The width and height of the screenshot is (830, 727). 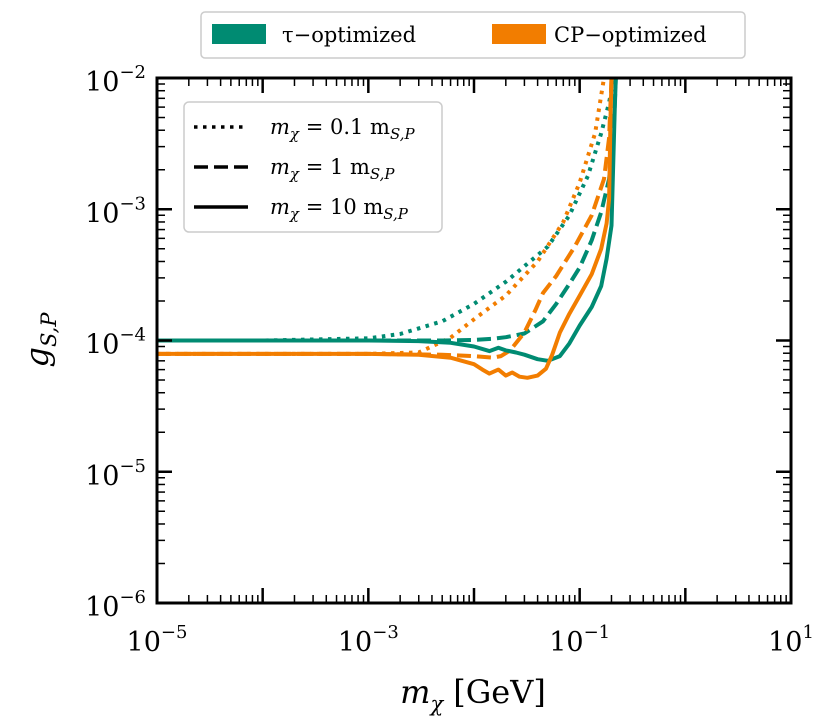 I want to click on color-legend: τ−optimized CP−optimized, so click(x=473, y=35).